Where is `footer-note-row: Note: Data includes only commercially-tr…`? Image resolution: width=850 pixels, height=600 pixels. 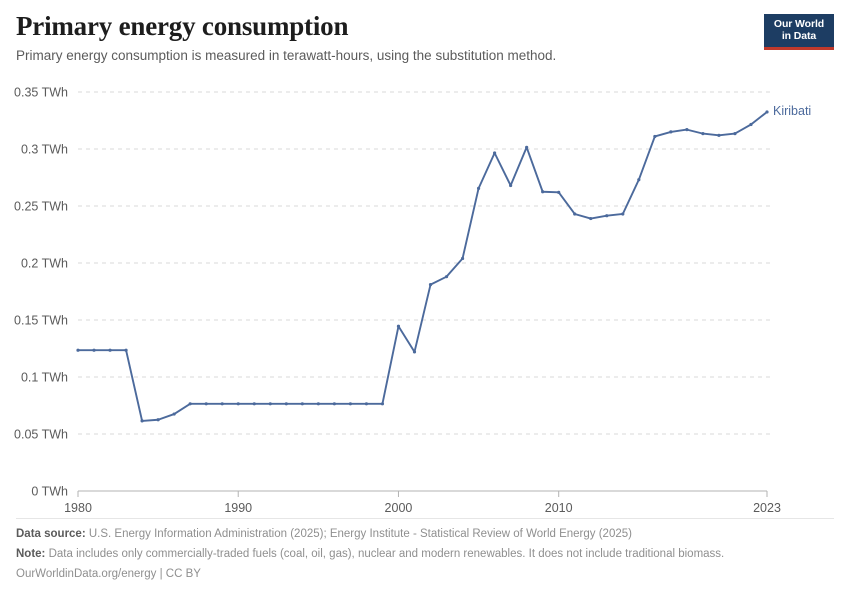 footer-note-row: Note: Data includes only commercially-tr… is located at coordinates (425, 554).